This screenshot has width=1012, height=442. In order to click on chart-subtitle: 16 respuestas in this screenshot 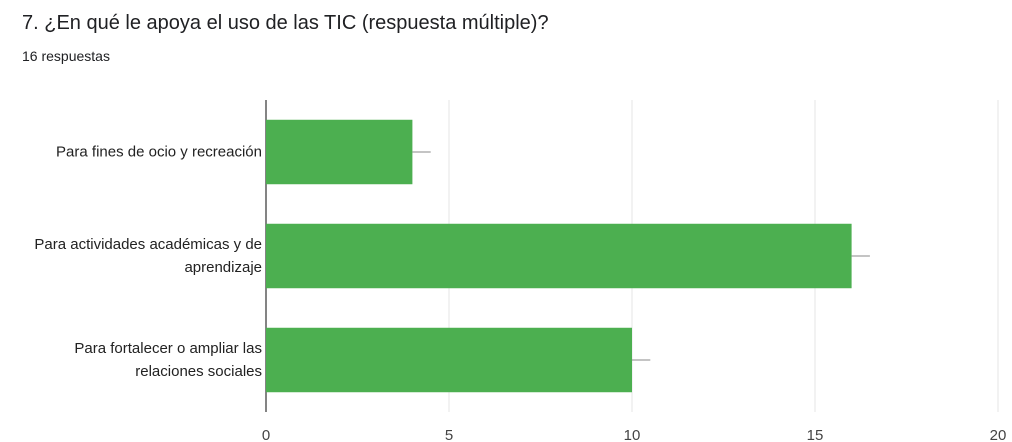, I will do `click(66, 56)`.